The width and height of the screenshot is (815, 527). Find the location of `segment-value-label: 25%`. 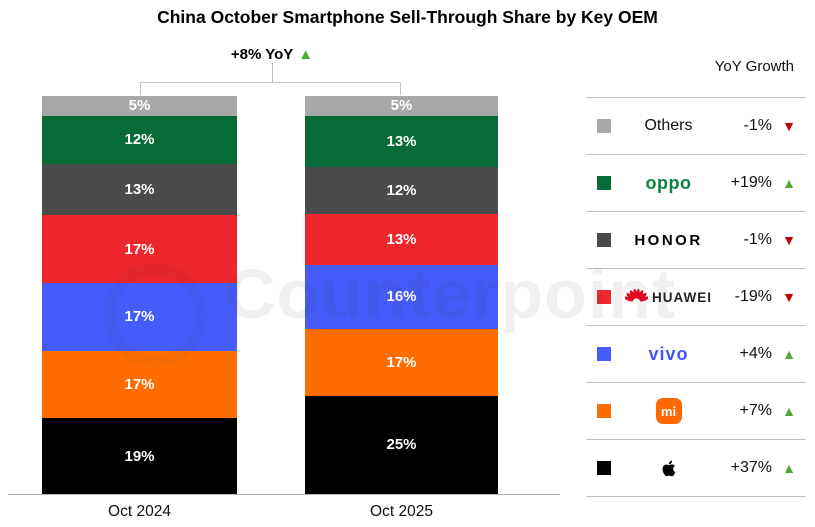

segment-value-label: 25% is located at coordinates (401, 445).